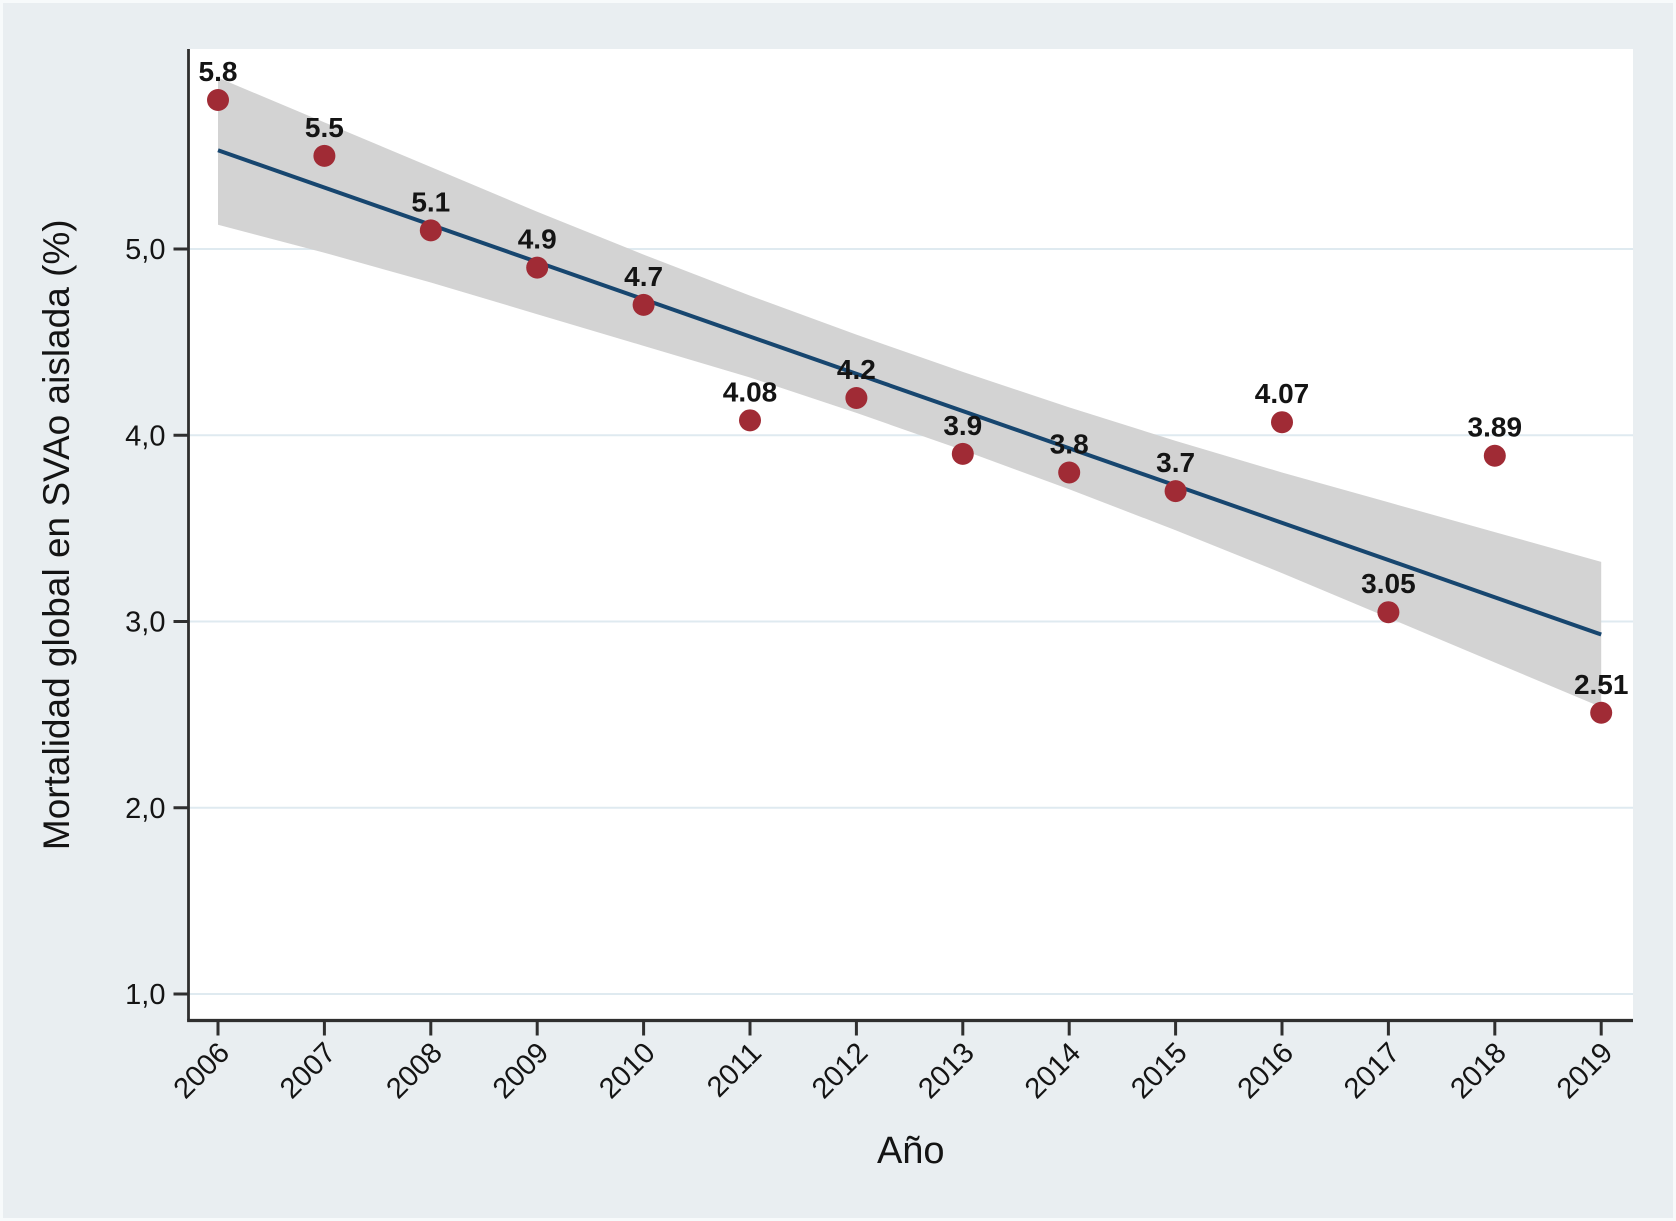 The image size is (1676, 1221). Describe the element at coordinates (1069, 444) in the screenshot. I see `data-point-label-2014: 3.8` at that location.